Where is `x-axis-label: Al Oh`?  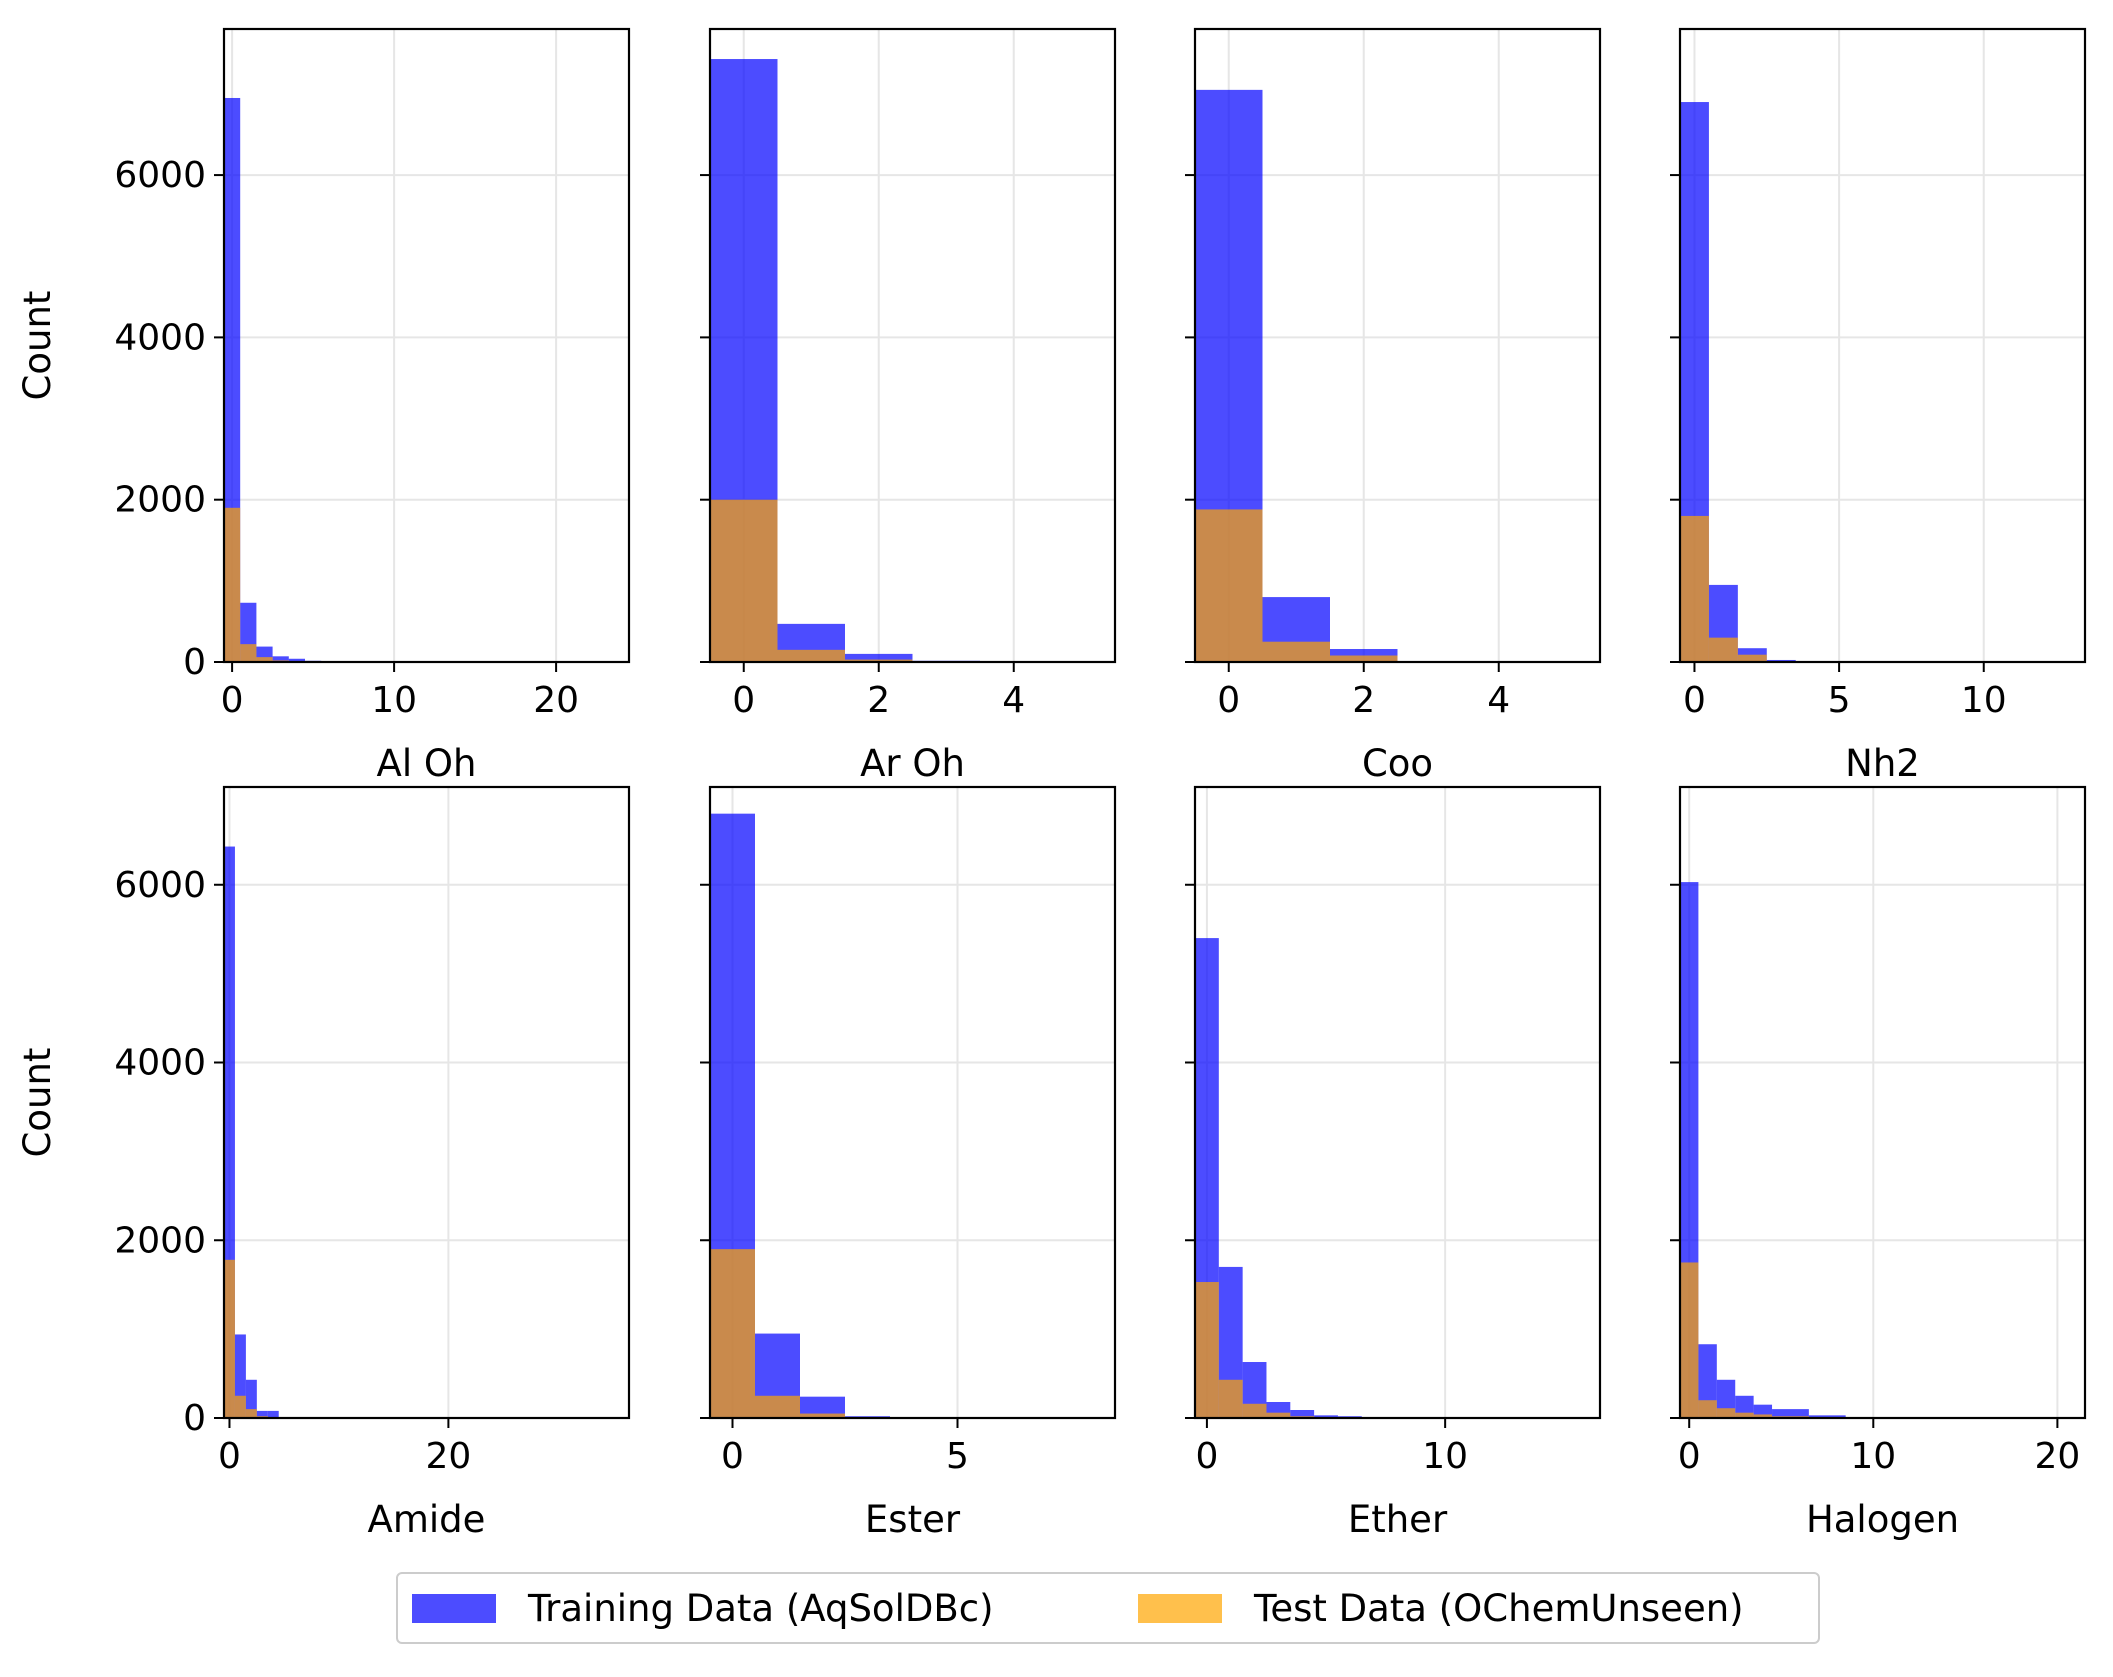 x-axis-label: Al Oh is located at coordinates (427, 763).